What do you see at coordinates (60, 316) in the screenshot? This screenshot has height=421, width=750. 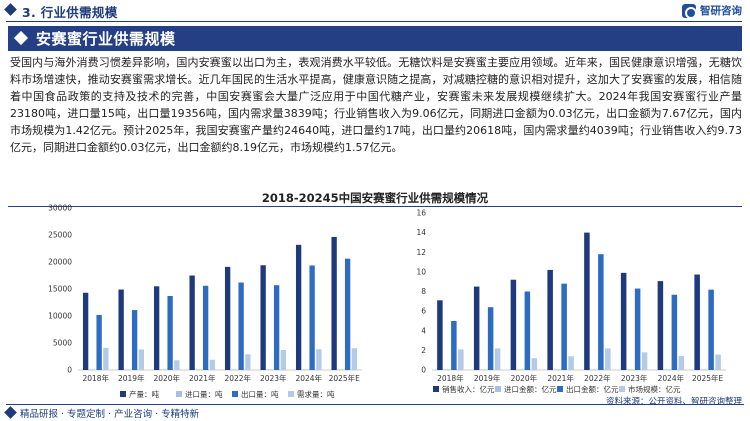 I see `y-tick-label: 10000` at bounding box center [60, 316].